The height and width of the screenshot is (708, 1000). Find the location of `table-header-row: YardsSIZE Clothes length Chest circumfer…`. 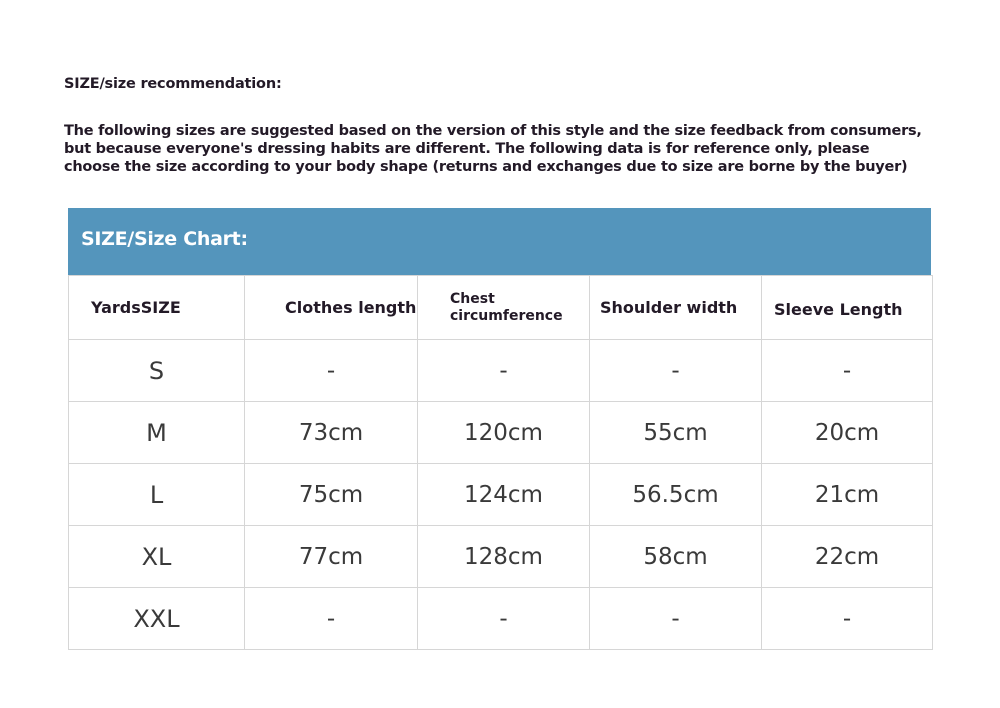

table-header-row: YardsSIZE Clothes length Chest circumfer… is located at coordinates (500, 307).